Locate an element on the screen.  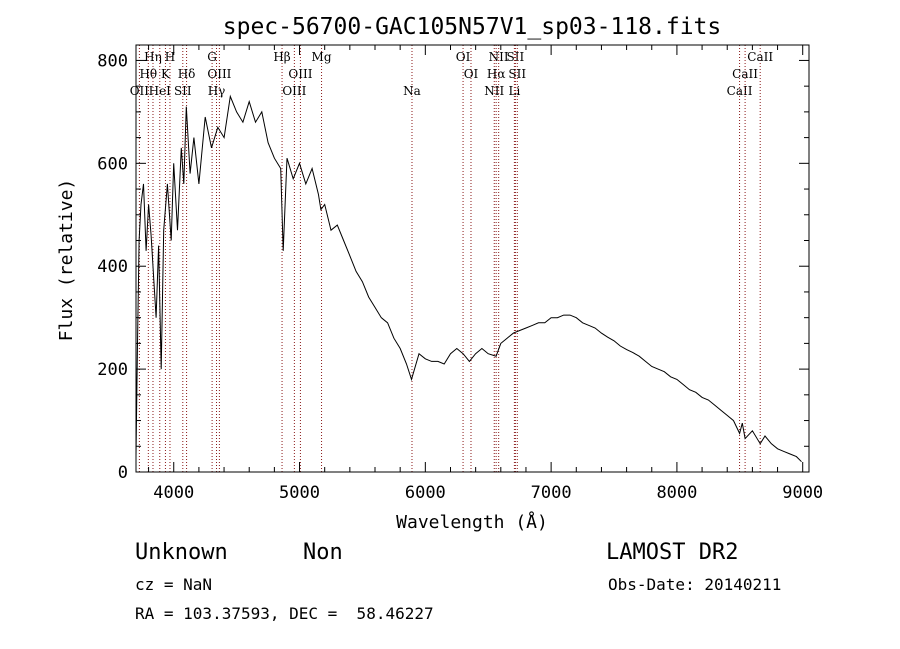
x-tick-label: 7000 is located at coordinates (551, 493).